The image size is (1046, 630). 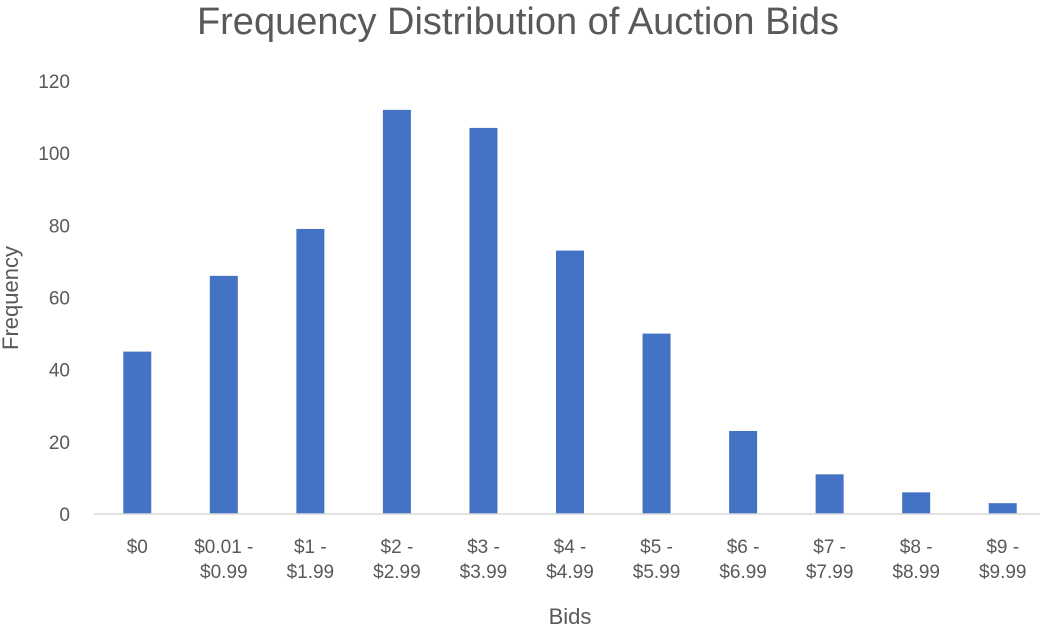 What do you see at coordinates (59, 226) in the screenshot?
I see `y-tick-label: 80` at bounding box center [59, 226].